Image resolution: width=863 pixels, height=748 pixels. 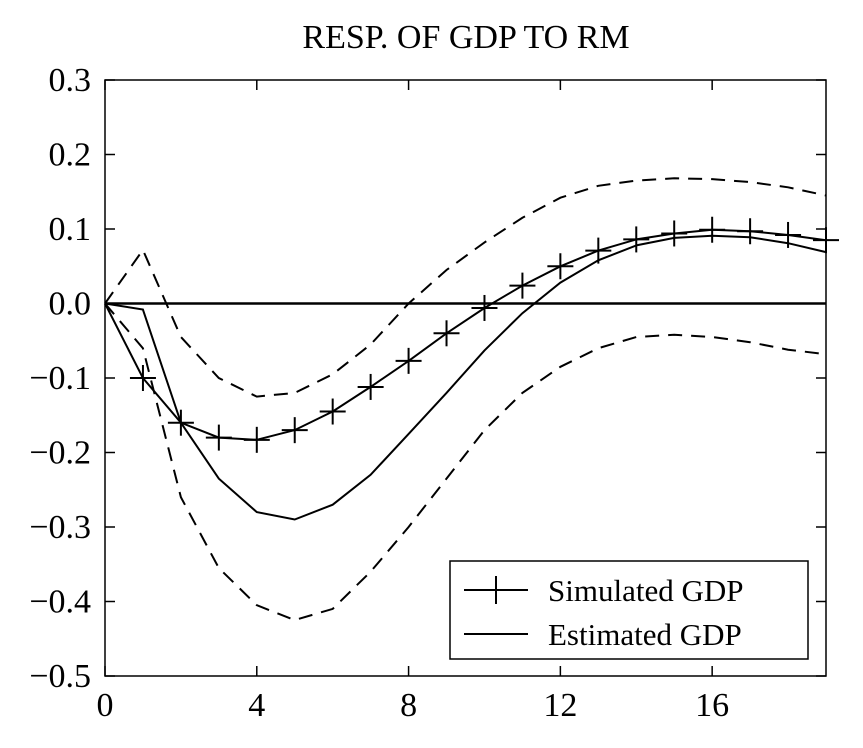 I want to click on y-tick-label: −0.1, so click(x=60, y=378).